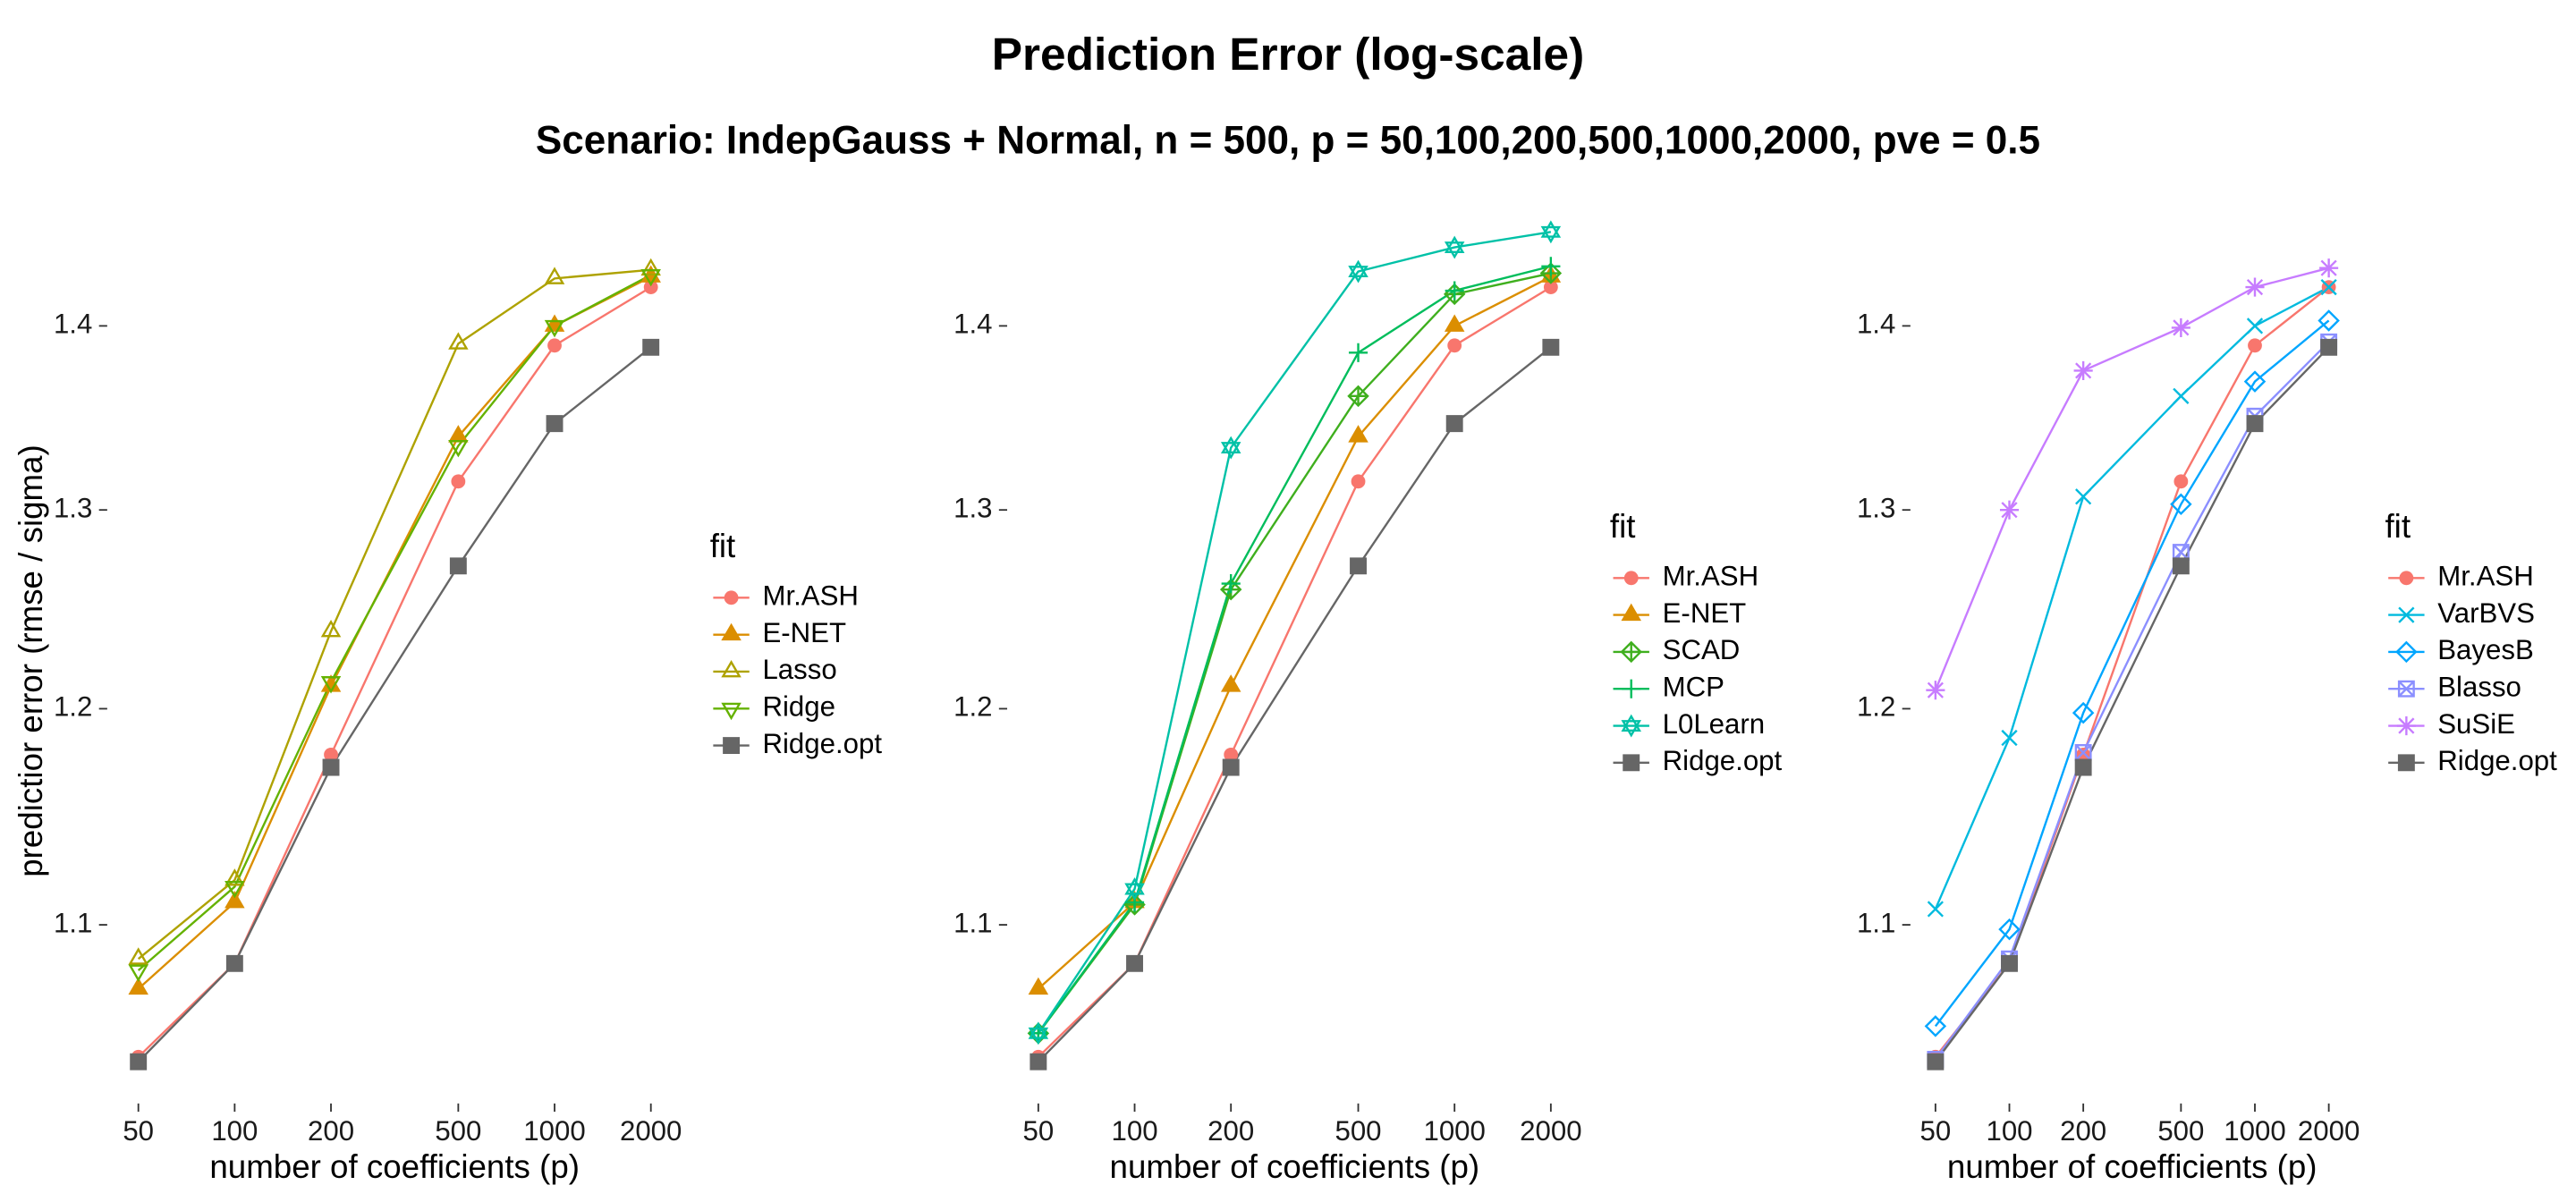  What do you see at coordinates (1702, 649) in the screenshot?
I see `legend-label: SCAD` at bounding box center [1702, 649].